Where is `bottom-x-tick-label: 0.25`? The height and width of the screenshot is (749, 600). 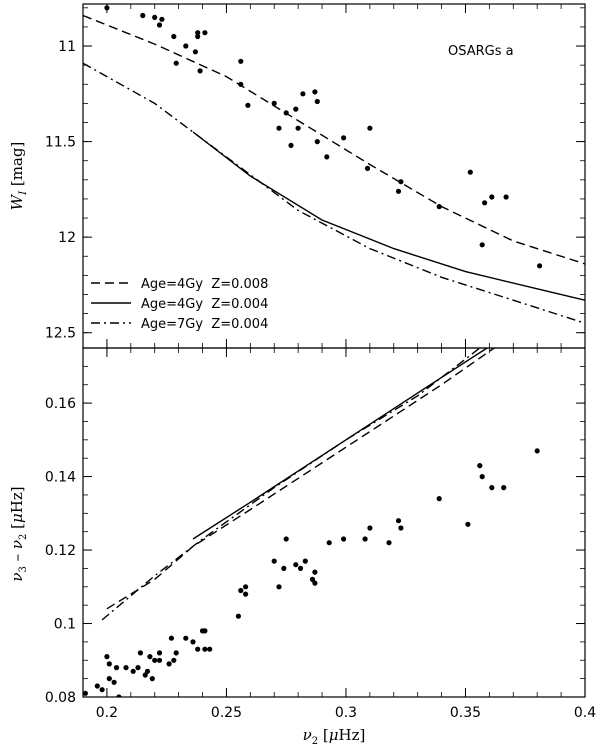 bottom-x-tick-label: 0.25 is located at coordinates (226, 713).